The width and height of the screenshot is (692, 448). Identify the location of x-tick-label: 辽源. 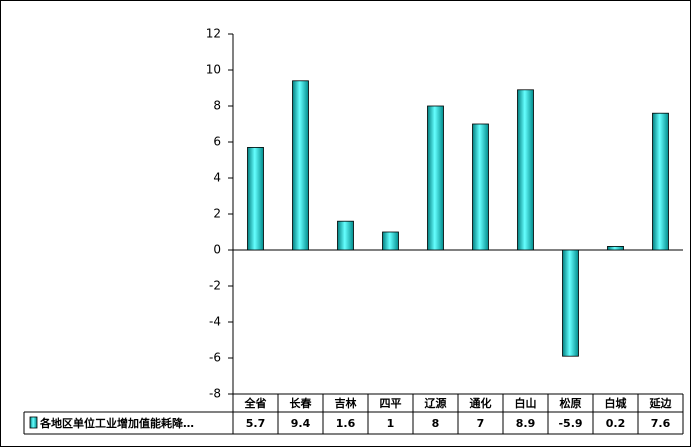
(436, 403).